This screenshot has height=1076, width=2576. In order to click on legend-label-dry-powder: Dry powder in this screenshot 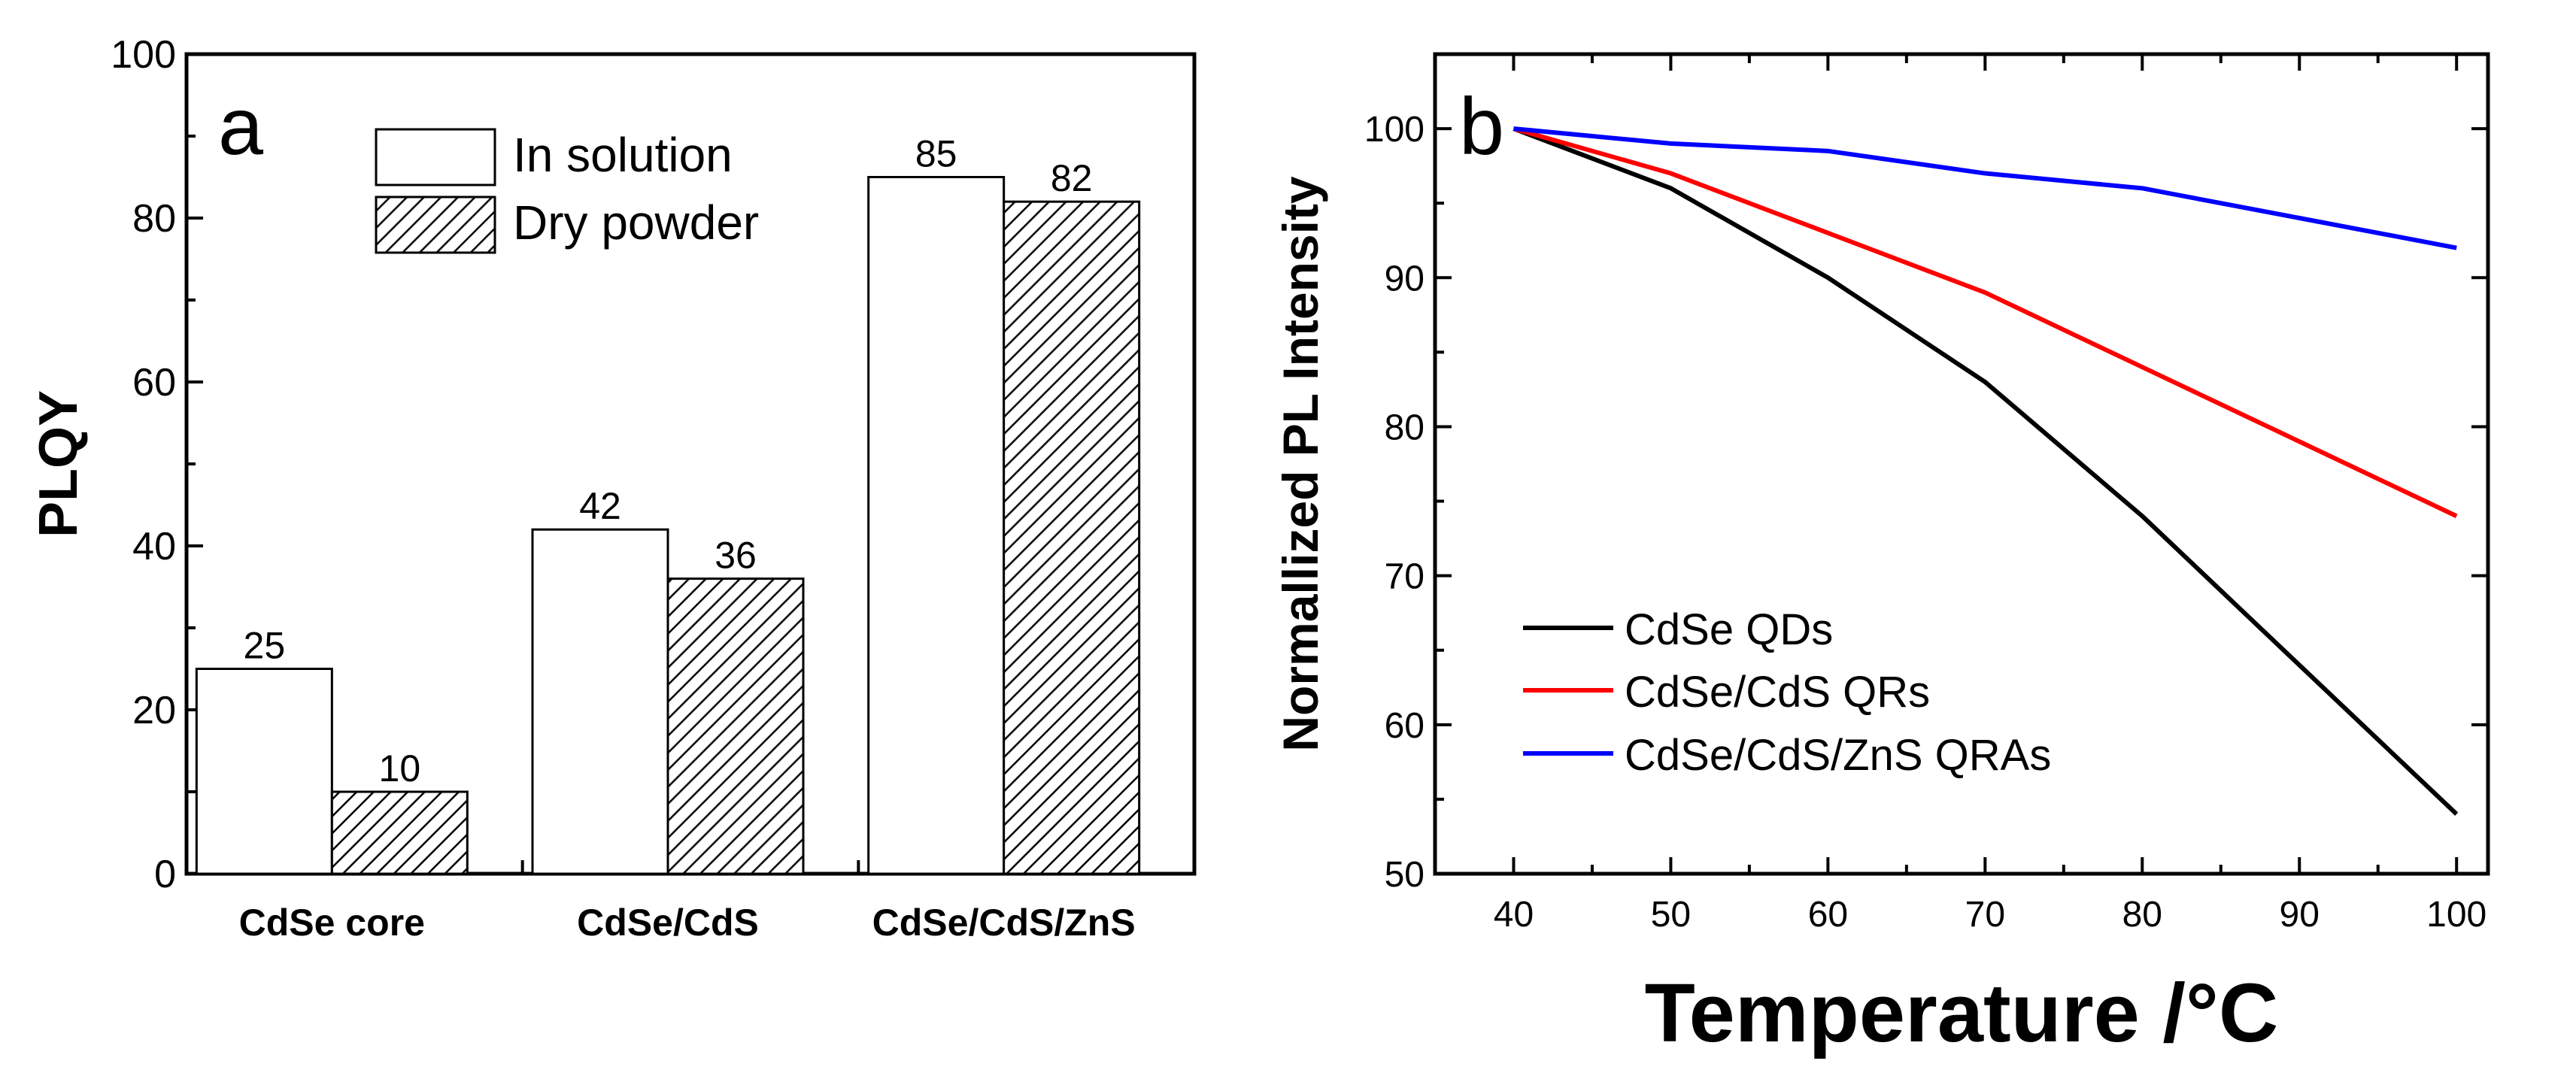, I will do `click(636, 222)`.